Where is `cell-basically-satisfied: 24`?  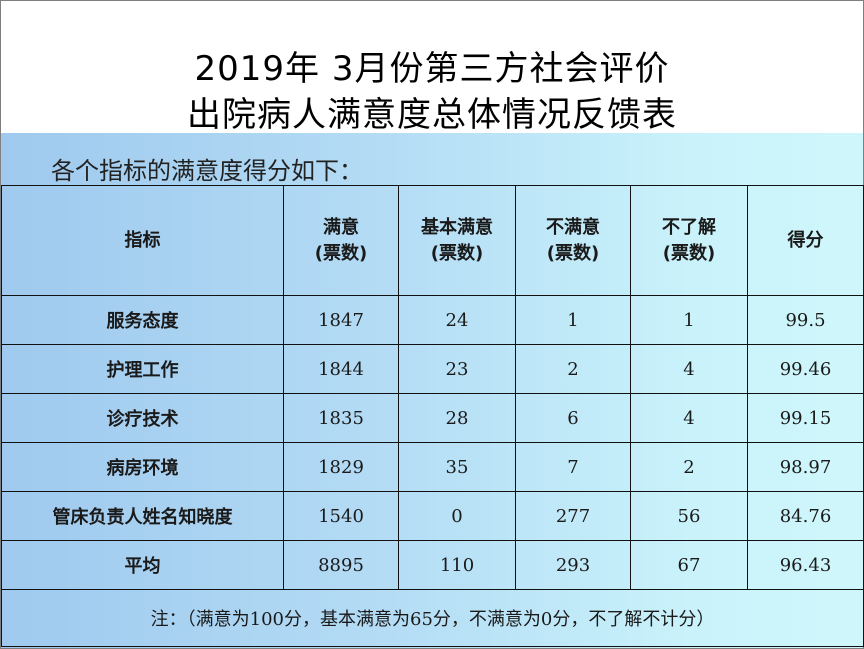
cell-basically-satisfied: 24 is located at coordinates (457, 320).